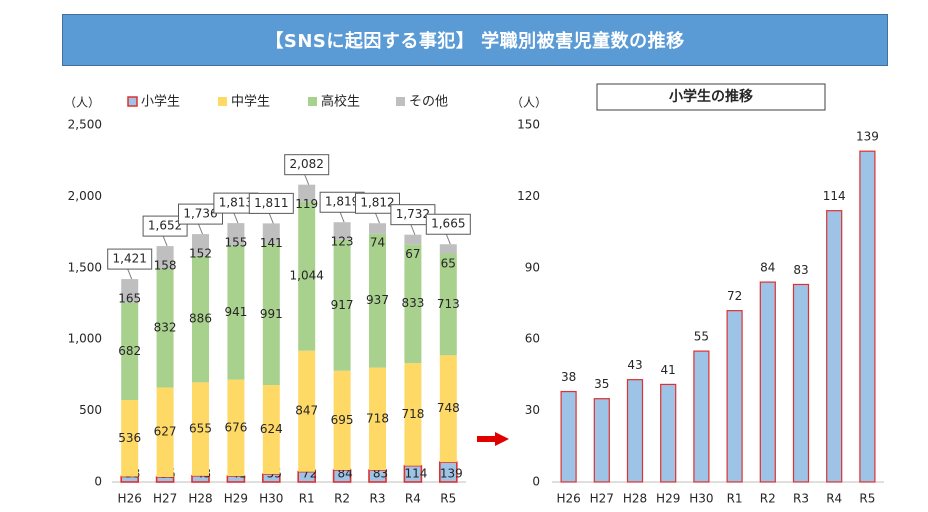  I want to click on data-label-middle: 624, so click(271, 429).